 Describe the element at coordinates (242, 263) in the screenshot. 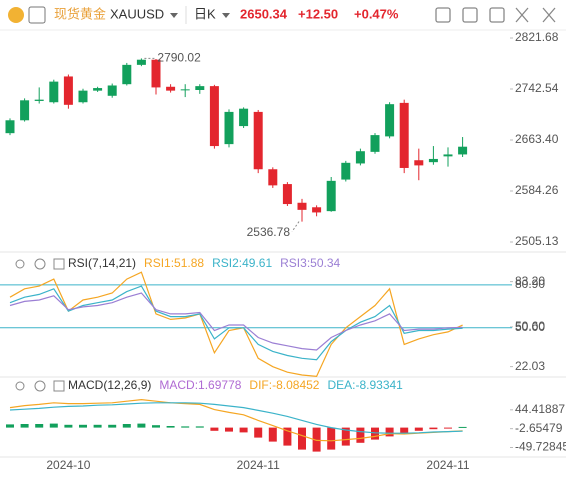

I see `legend-entry: RSI2:49.61` at that location.